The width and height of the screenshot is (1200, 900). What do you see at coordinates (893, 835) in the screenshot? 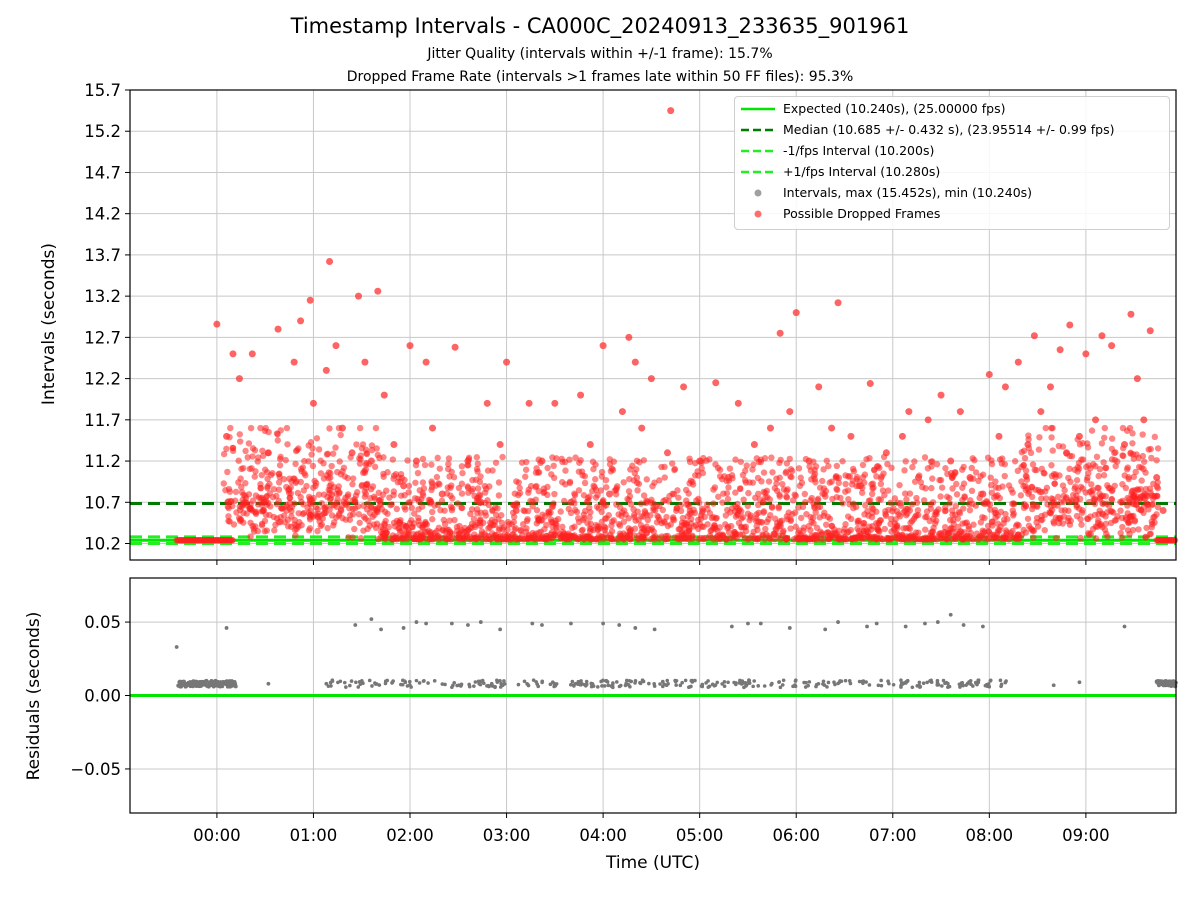
I see `x-tick-label: 07:00` at bounding box center [893, 835].